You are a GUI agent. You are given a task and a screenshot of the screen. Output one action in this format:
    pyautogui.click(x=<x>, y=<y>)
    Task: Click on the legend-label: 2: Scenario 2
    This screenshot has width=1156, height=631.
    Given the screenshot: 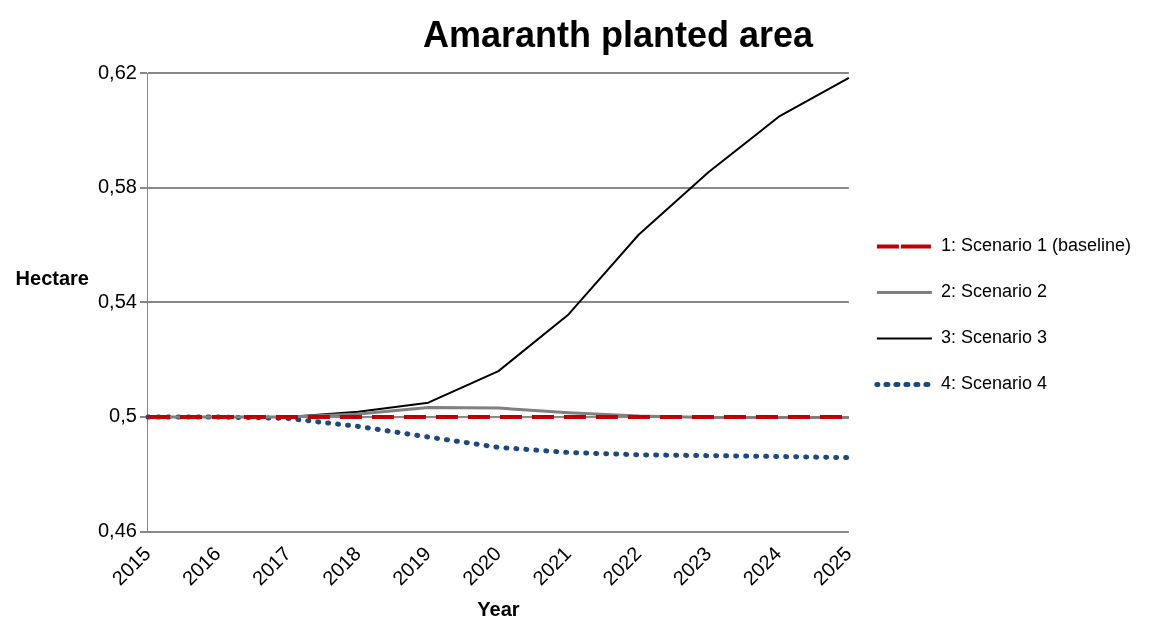 What is the action you would take?
    pyautogui.click(x=993, y=291)
    